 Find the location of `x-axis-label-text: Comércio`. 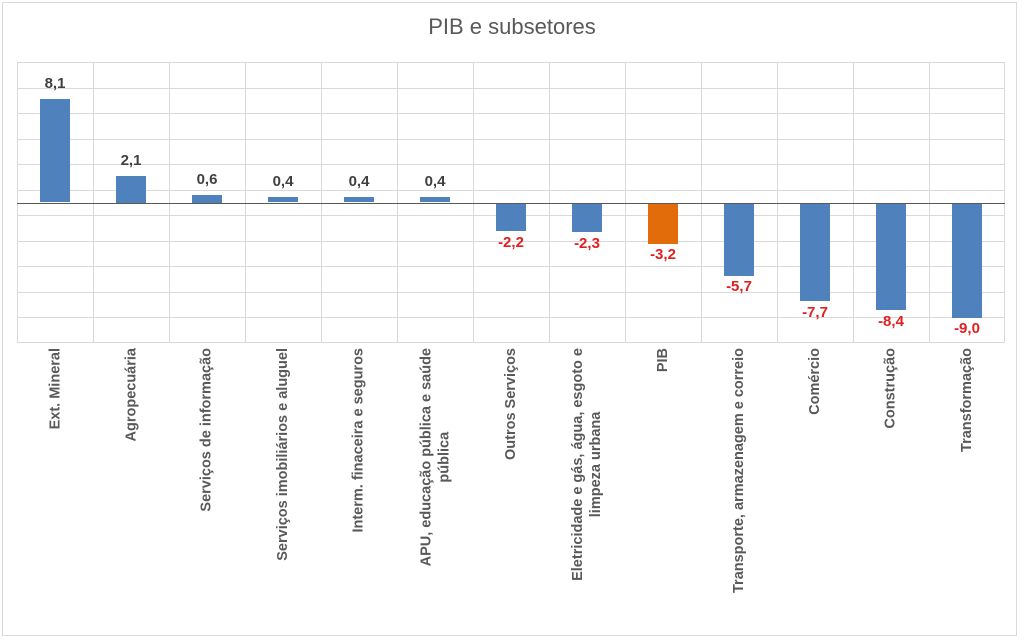

x-axis-label-text: Comércio is located at coordinates (815, 381).